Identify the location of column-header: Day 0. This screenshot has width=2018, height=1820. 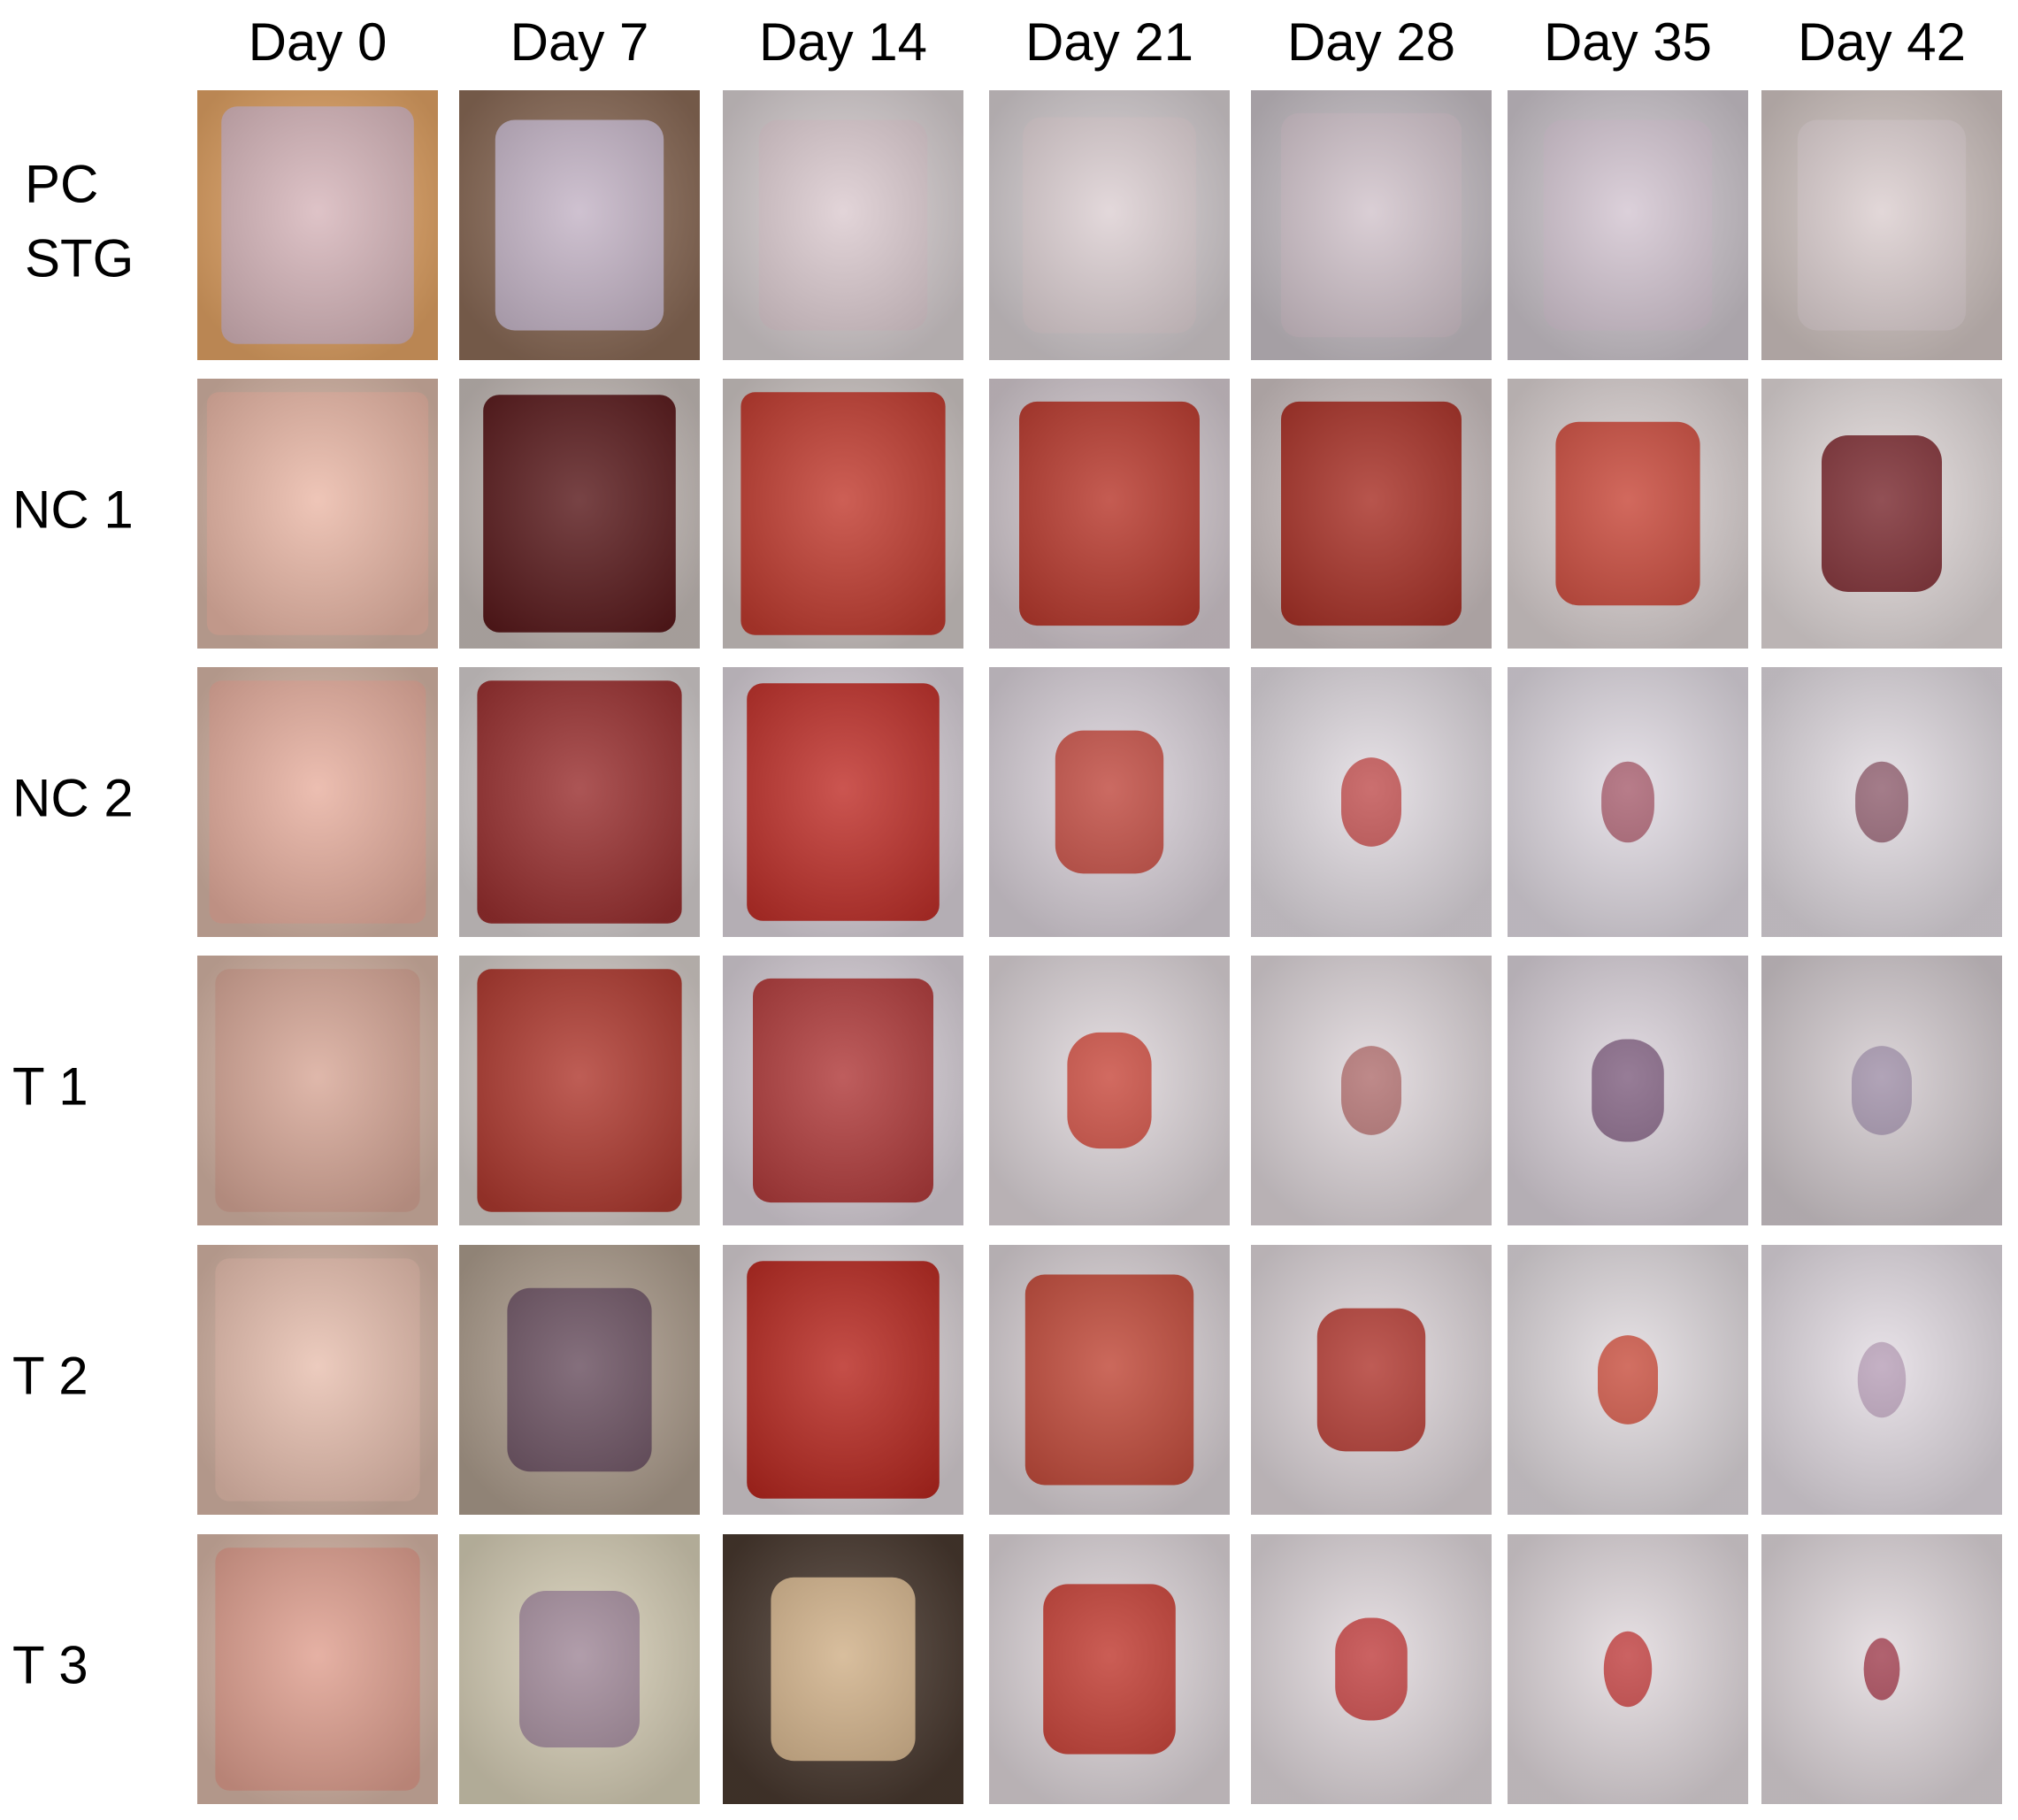
(318, 42).